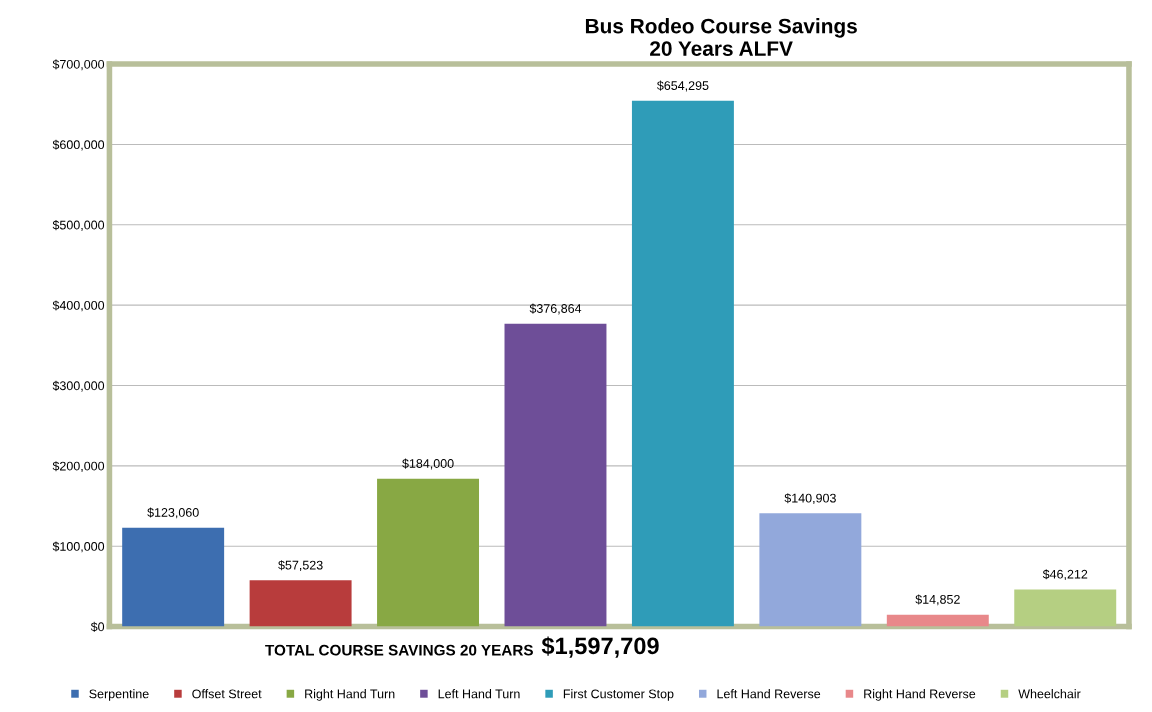 The width and height of the screenshot is (1152, 712). Describe the element at coordinates (78, 547) in the screenshot. I see `y-tick-label: $100,000` at that location.